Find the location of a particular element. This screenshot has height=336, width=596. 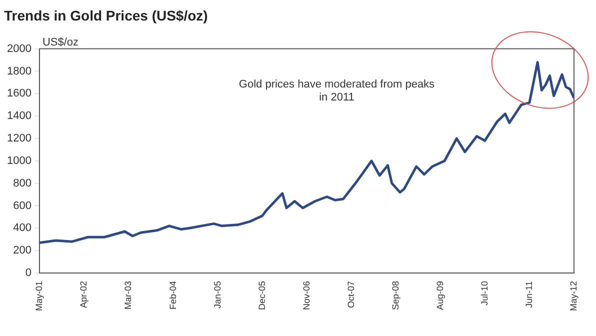

annotation: Gold prices have moderated from peaks in 2011 is located at coordinates (337, 91).